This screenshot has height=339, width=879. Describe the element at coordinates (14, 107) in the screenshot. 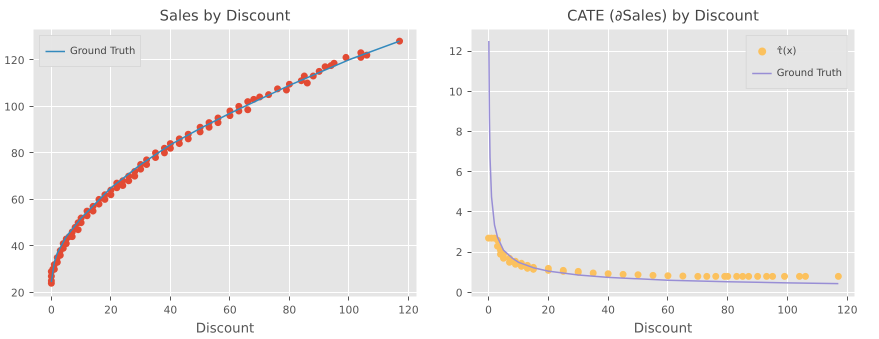

I see `y-tick-label: 100` at that location.